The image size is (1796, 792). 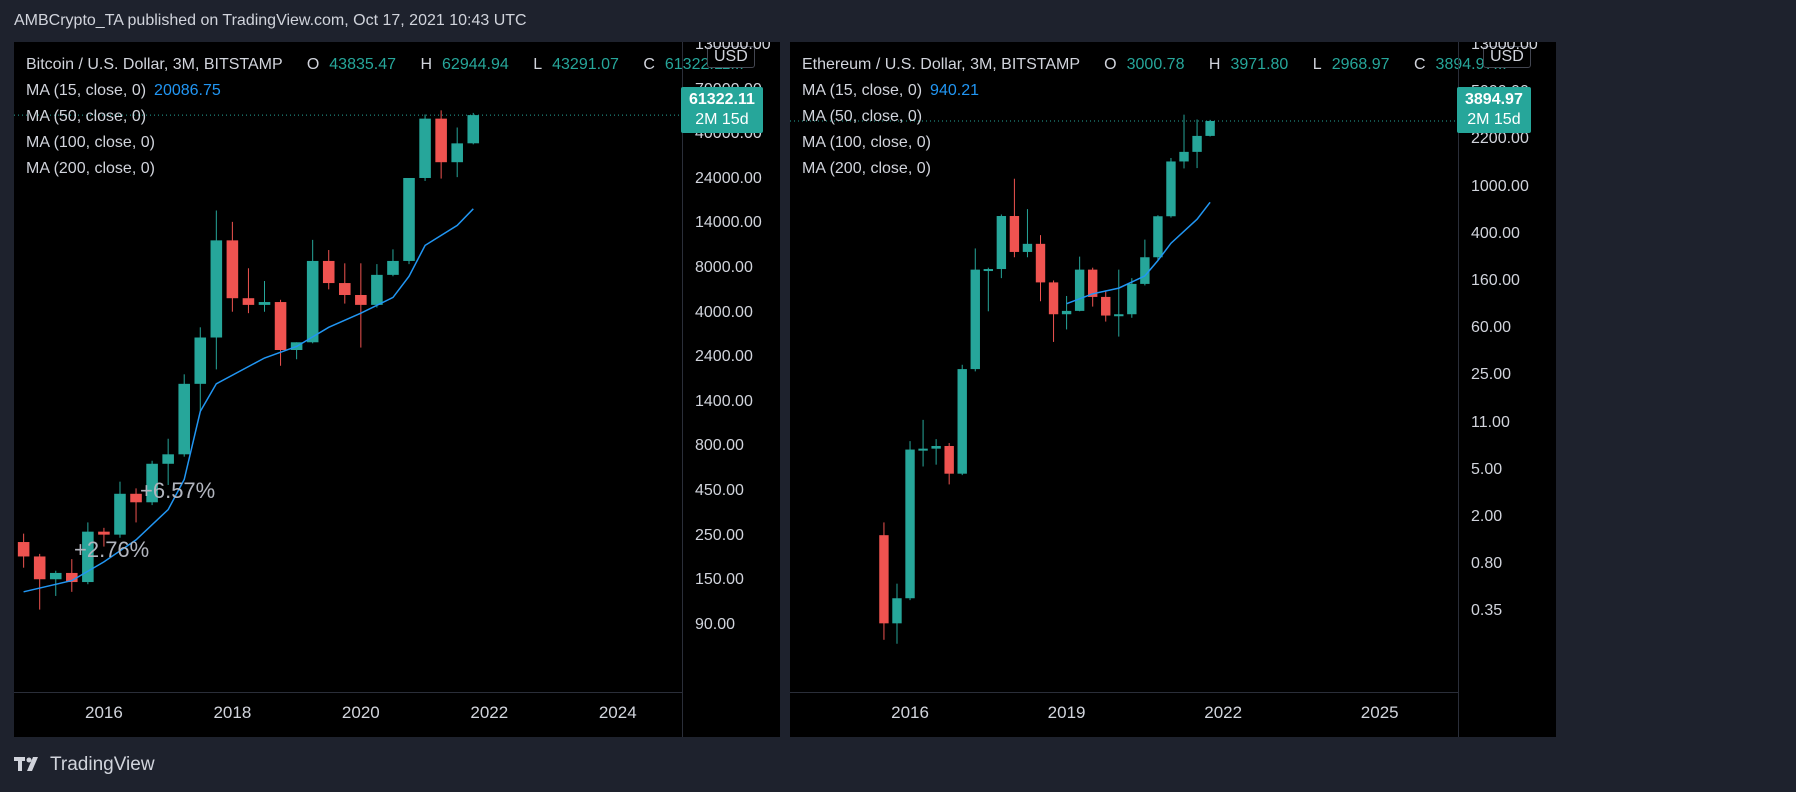 I want to click on eth-high-label: H, so click(x=1214, y=64).